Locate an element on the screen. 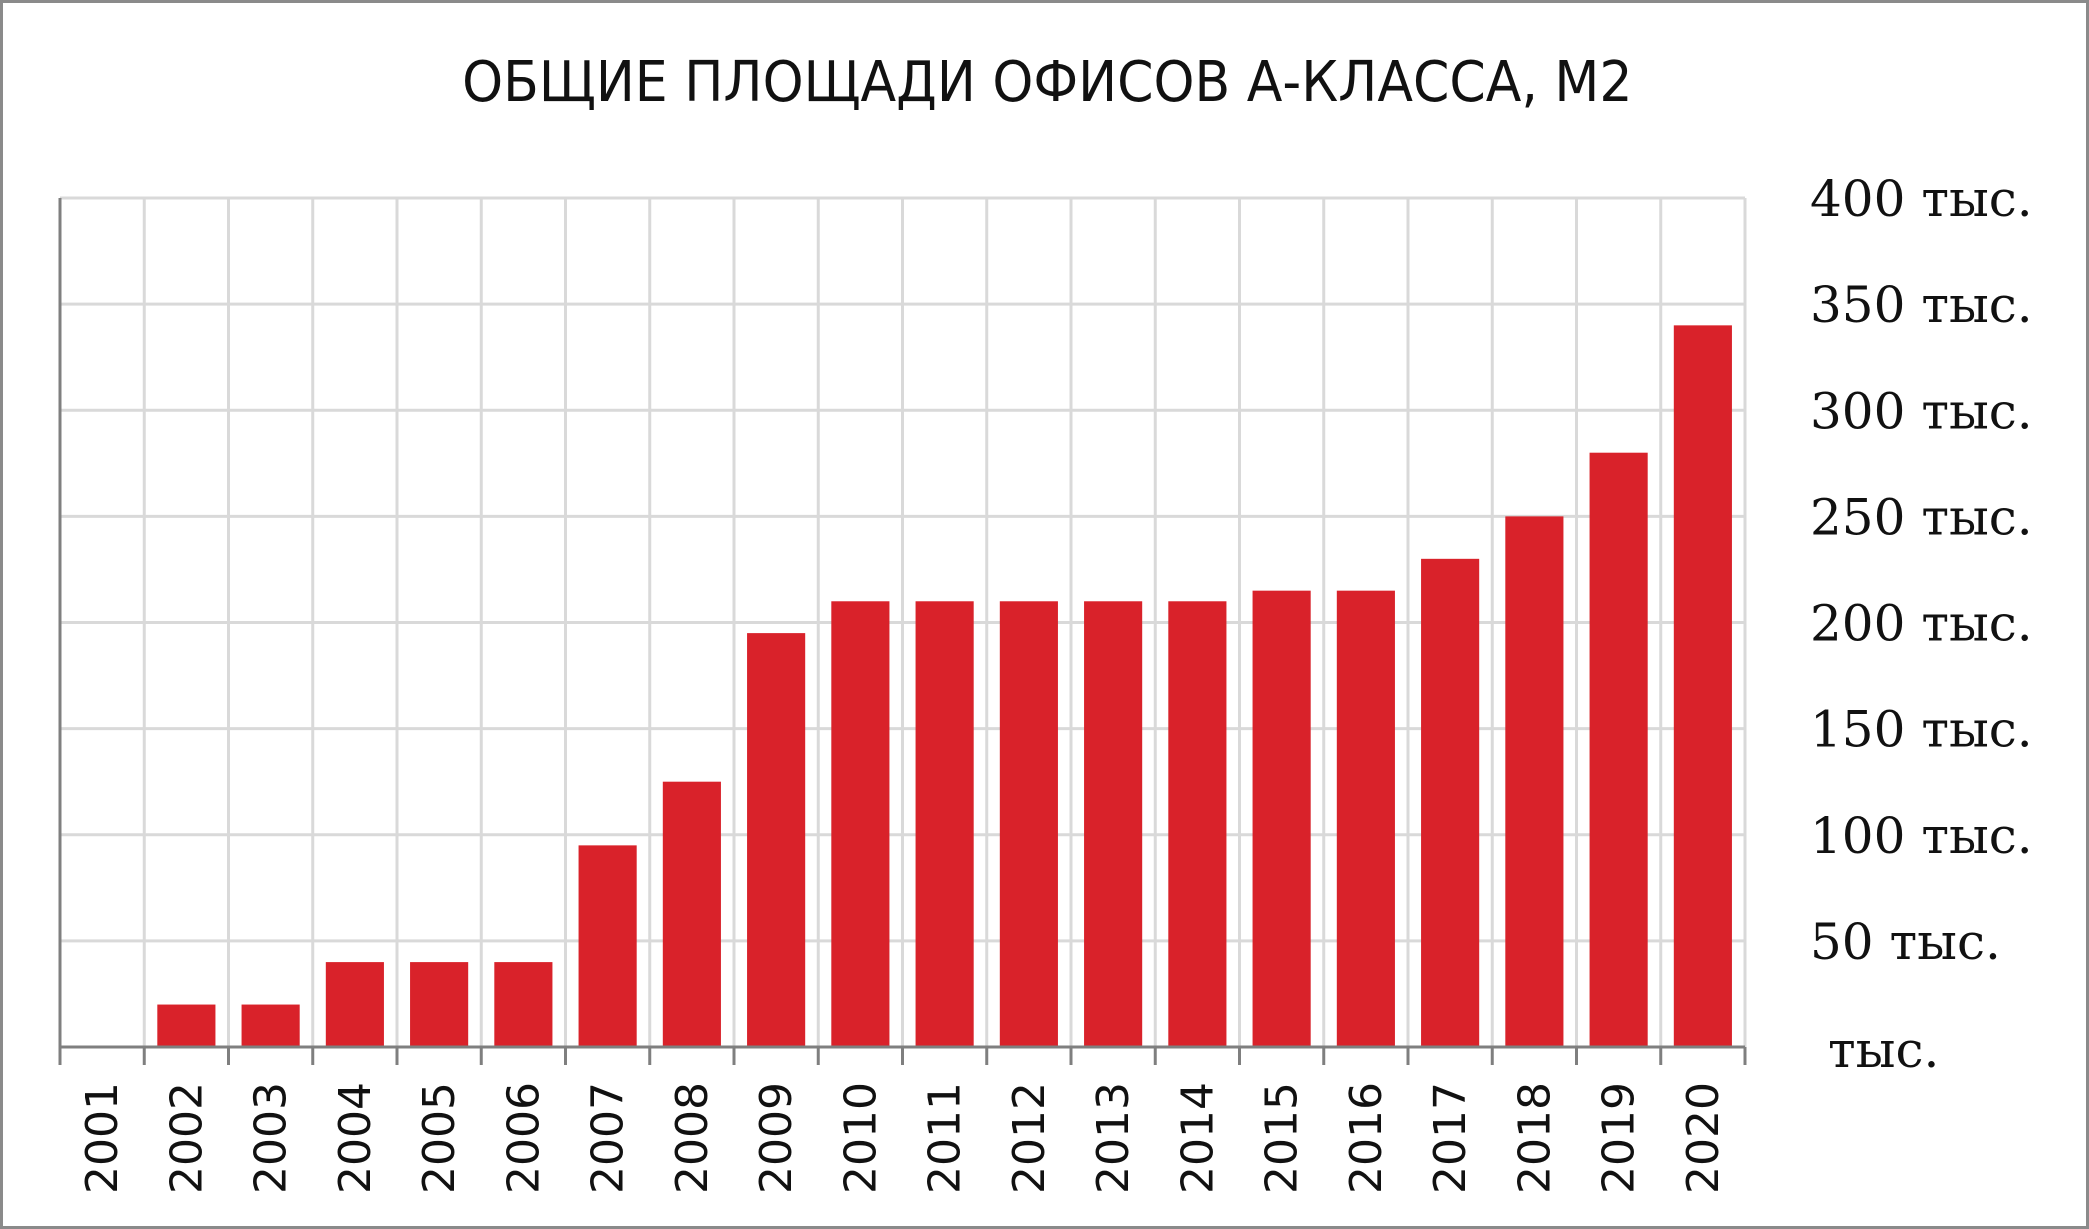  x-tick-label: 2019 is located at coordinates (1619, 1138).